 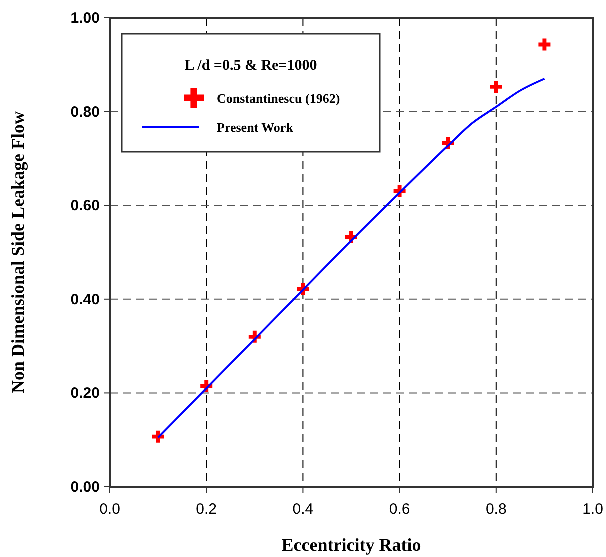 I want to click on x-axis-title: Eccentricity Ratio, so click(x=352, y=545).